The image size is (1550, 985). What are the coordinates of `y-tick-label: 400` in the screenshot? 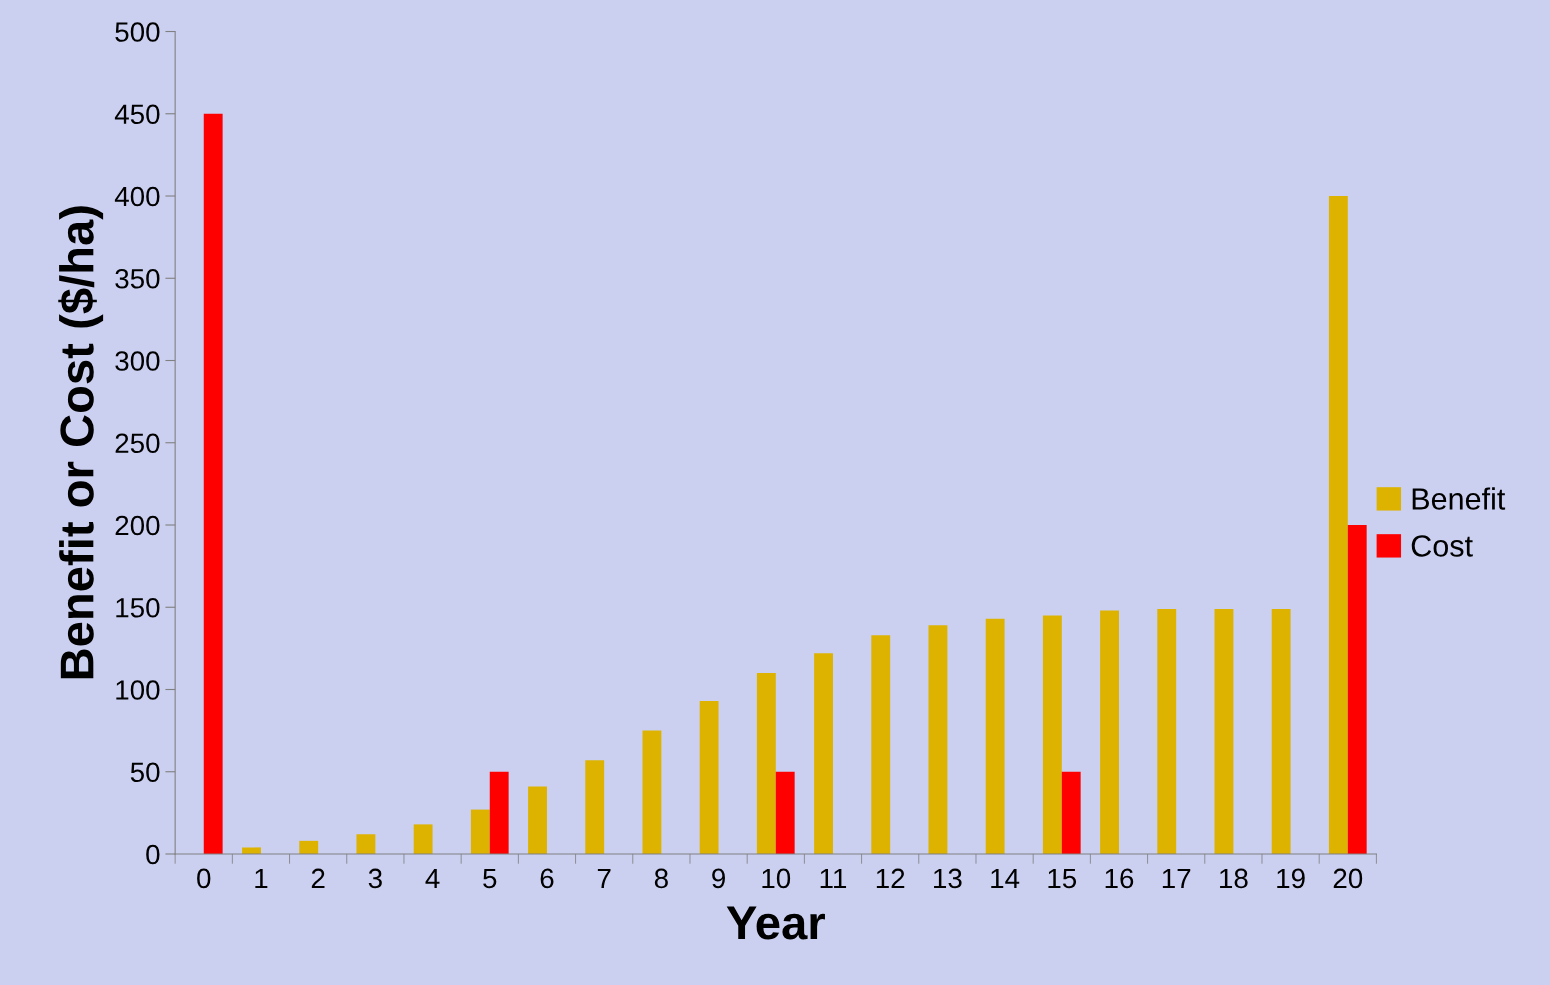 It's located at (137, 196).